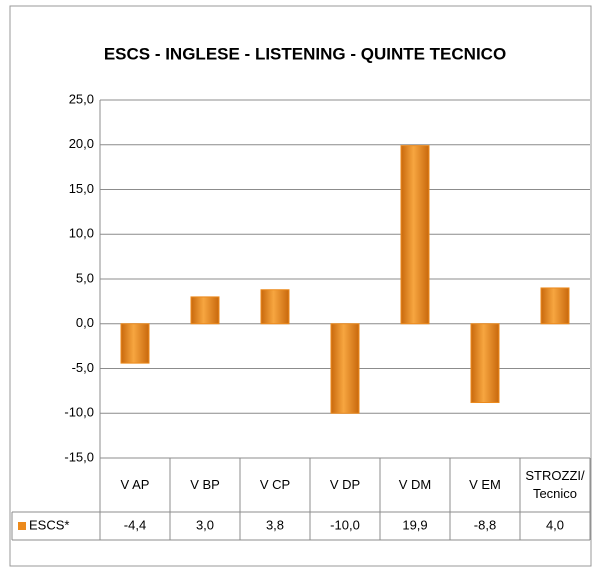  What do you see at coordinates (81, 143) in the screenshot?
I see `y-tick-label: 20,0` at bounding box center [81, 143].